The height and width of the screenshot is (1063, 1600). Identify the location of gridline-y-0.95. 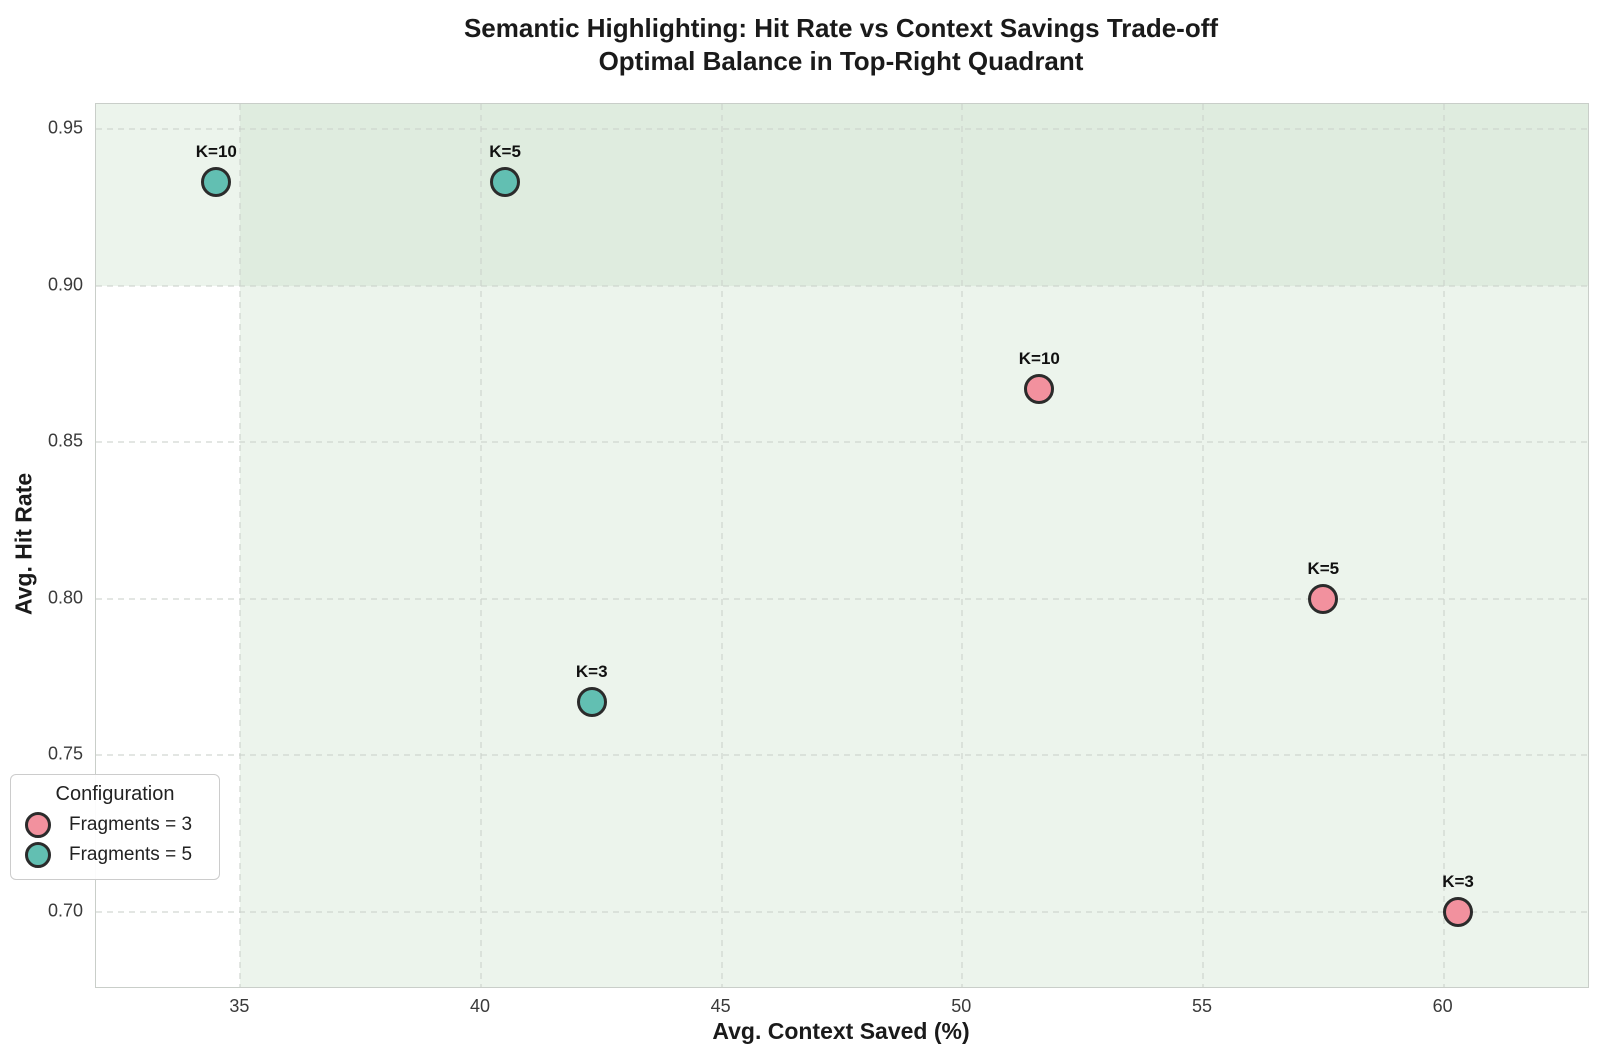
(842, 129).